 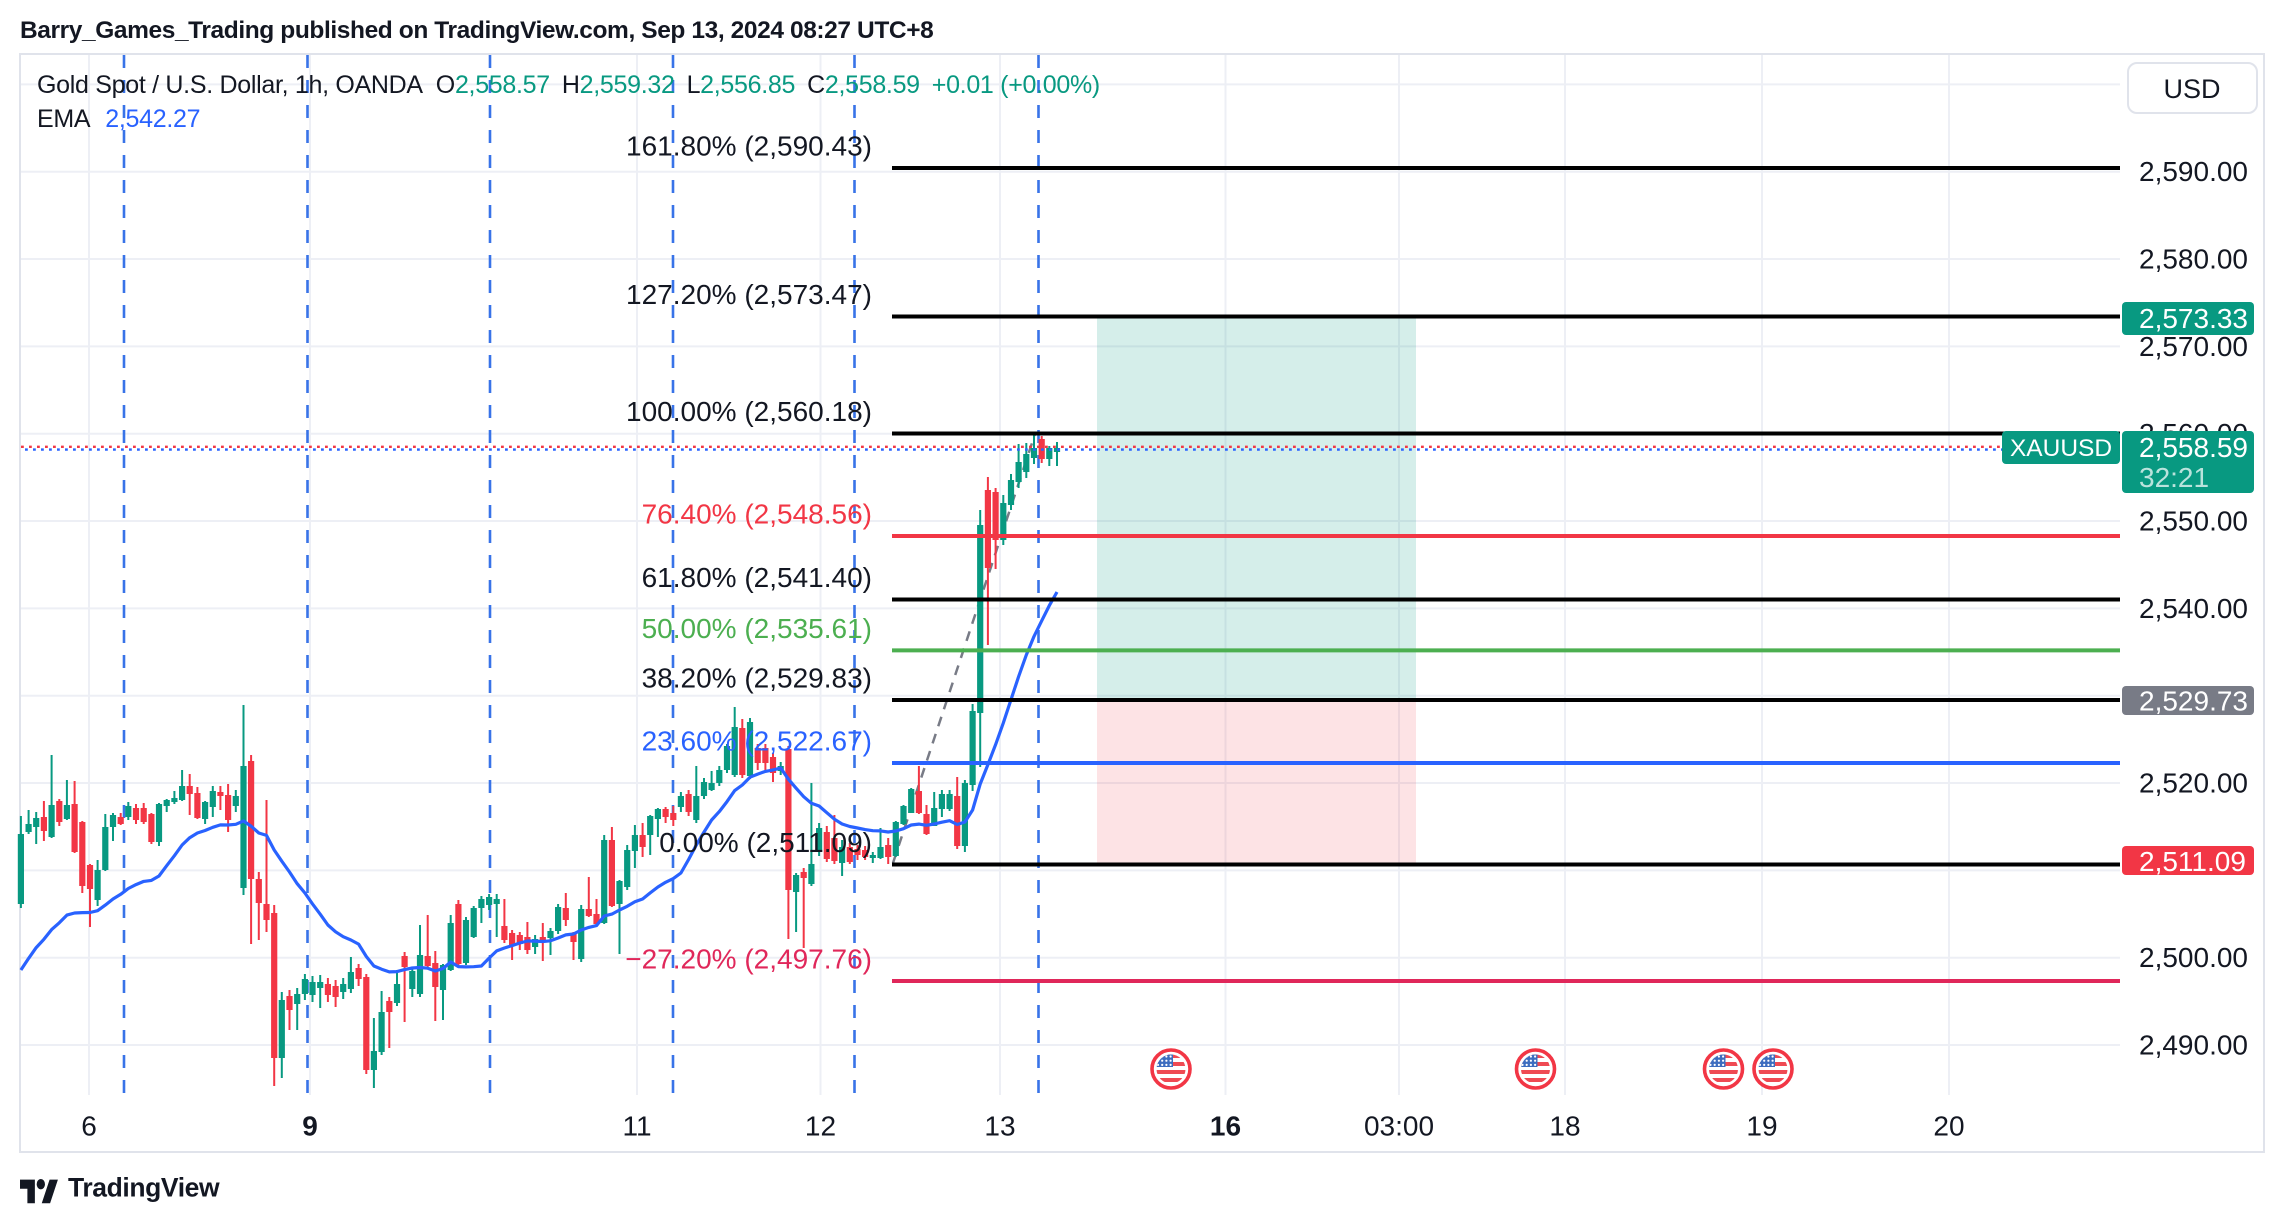 I want to click on svg-text: 50.00% (2,535.61), so click(x=757, y=628).